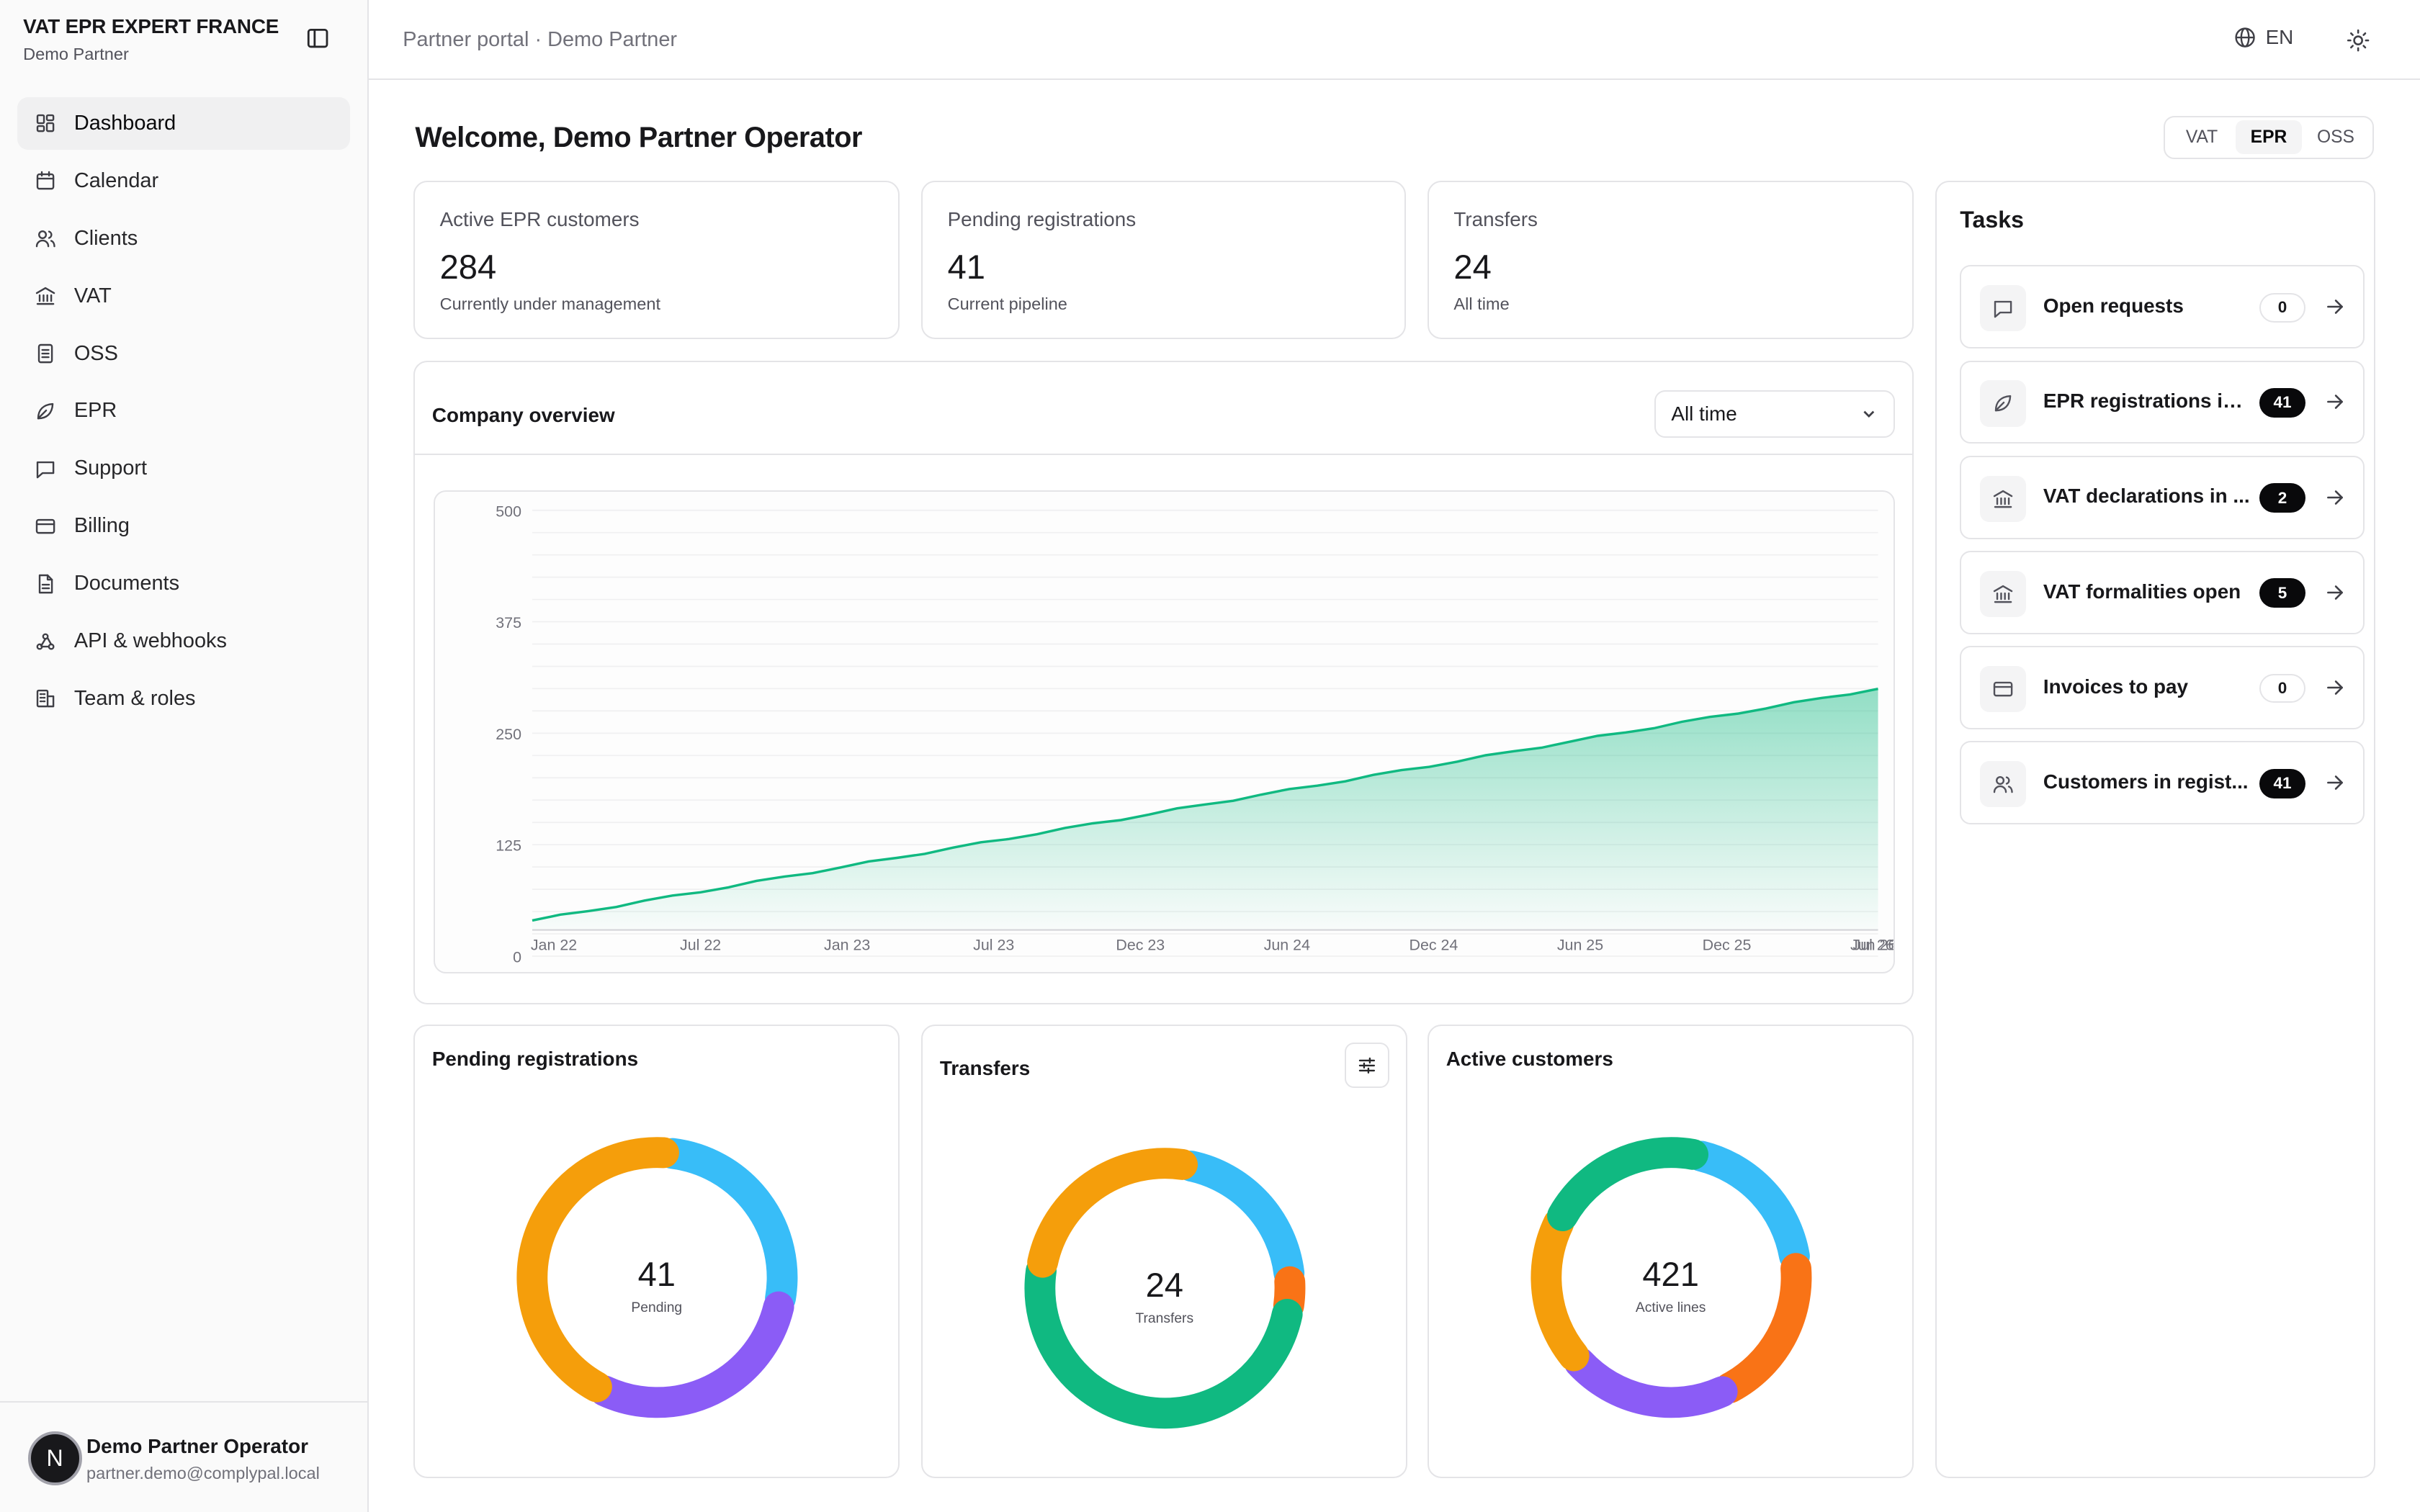 Image resolution: width=2420 pixels, height=1512 pixels. I want to click on dashboard-icon, so click(45, 123).